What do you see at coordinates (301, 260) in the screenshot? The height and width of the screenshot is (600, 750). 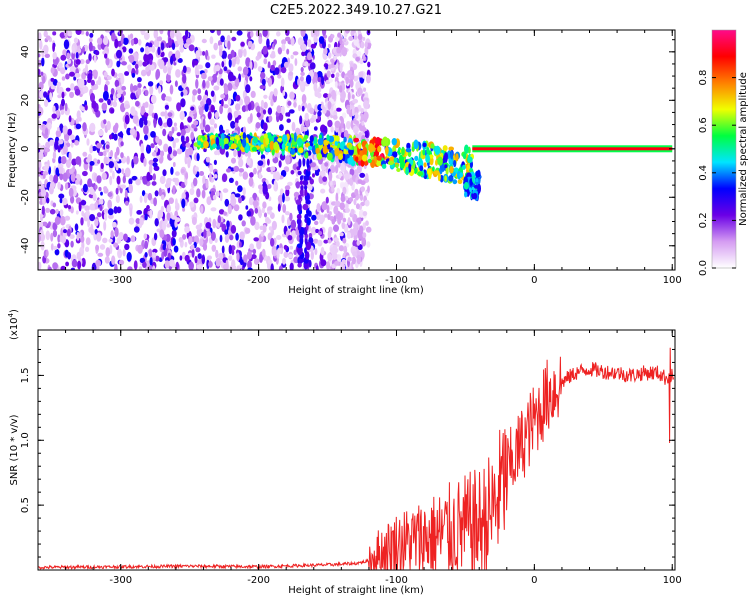 I see `streak-cell` at bounding box center [301, 260].